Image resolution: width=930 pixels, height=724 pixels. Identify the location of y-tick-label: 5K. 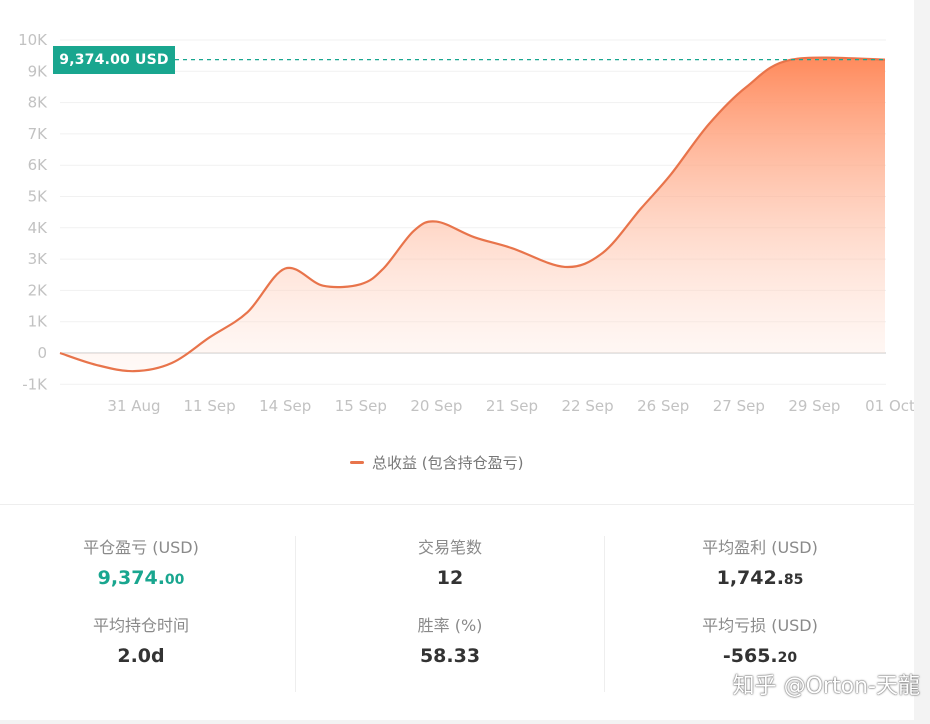
(38, 197).